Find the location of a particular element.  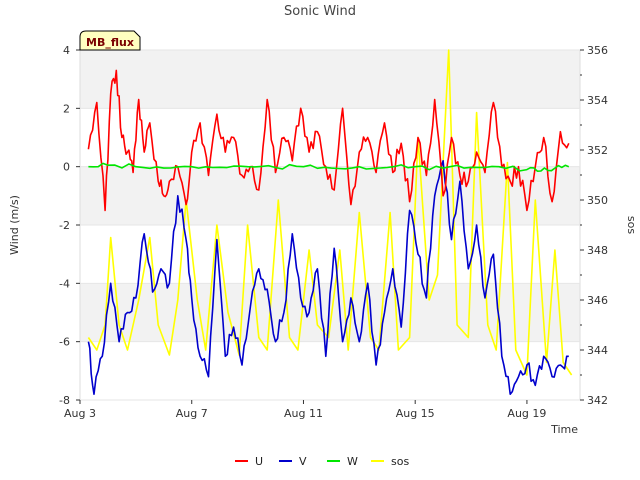

x-tick-label: Aug 7 is located at coordinates (192, 413).